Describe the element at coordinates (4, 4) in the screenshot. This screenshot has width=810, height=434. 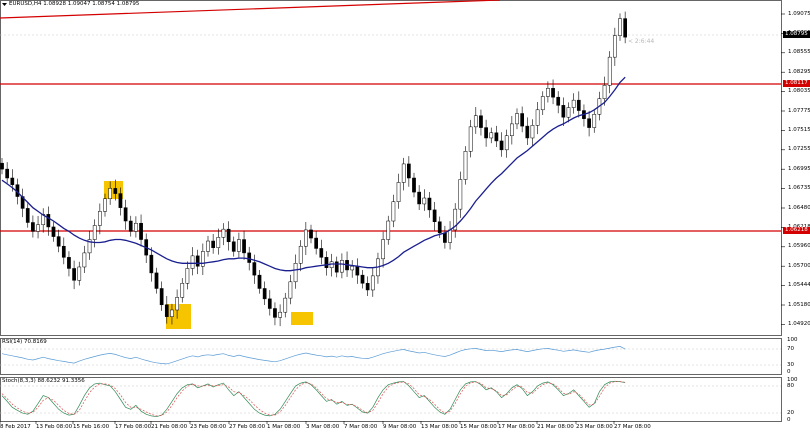
I see `triangle-down-icon` at that location.